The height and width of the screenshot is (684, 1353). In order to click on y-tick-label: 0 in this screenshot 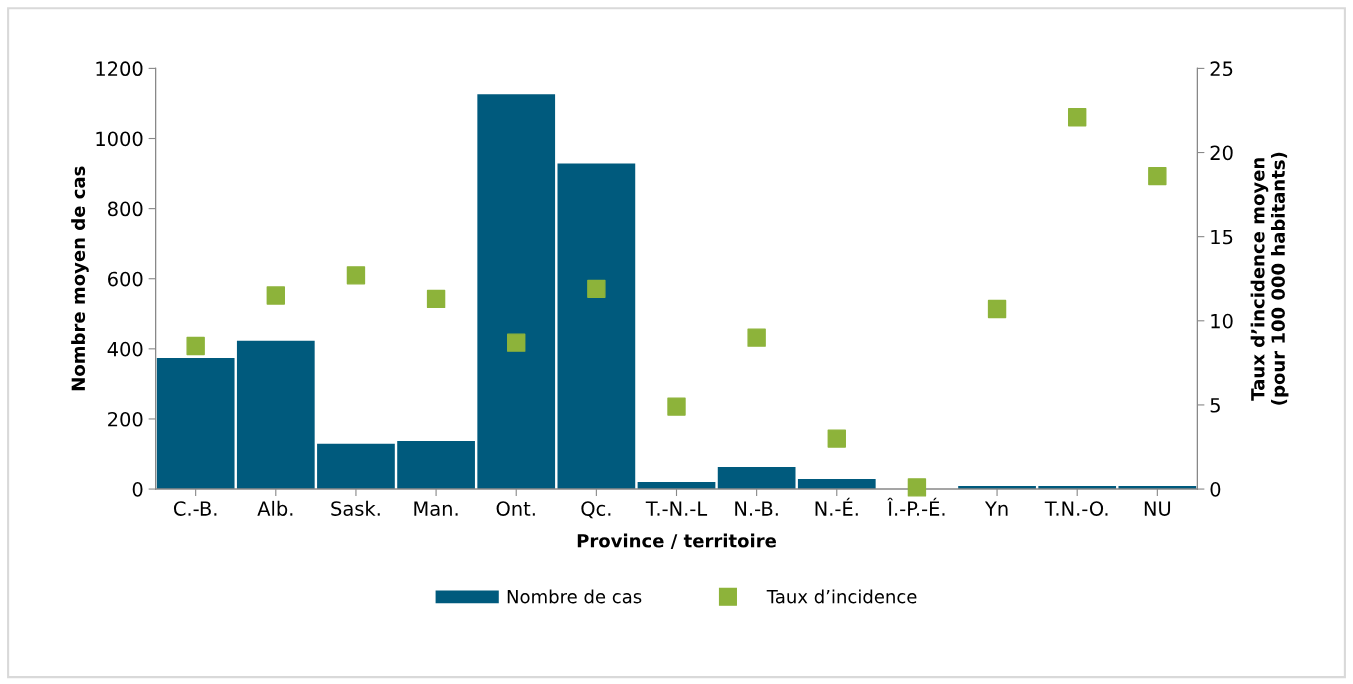, I will do `click(137, 489)`.